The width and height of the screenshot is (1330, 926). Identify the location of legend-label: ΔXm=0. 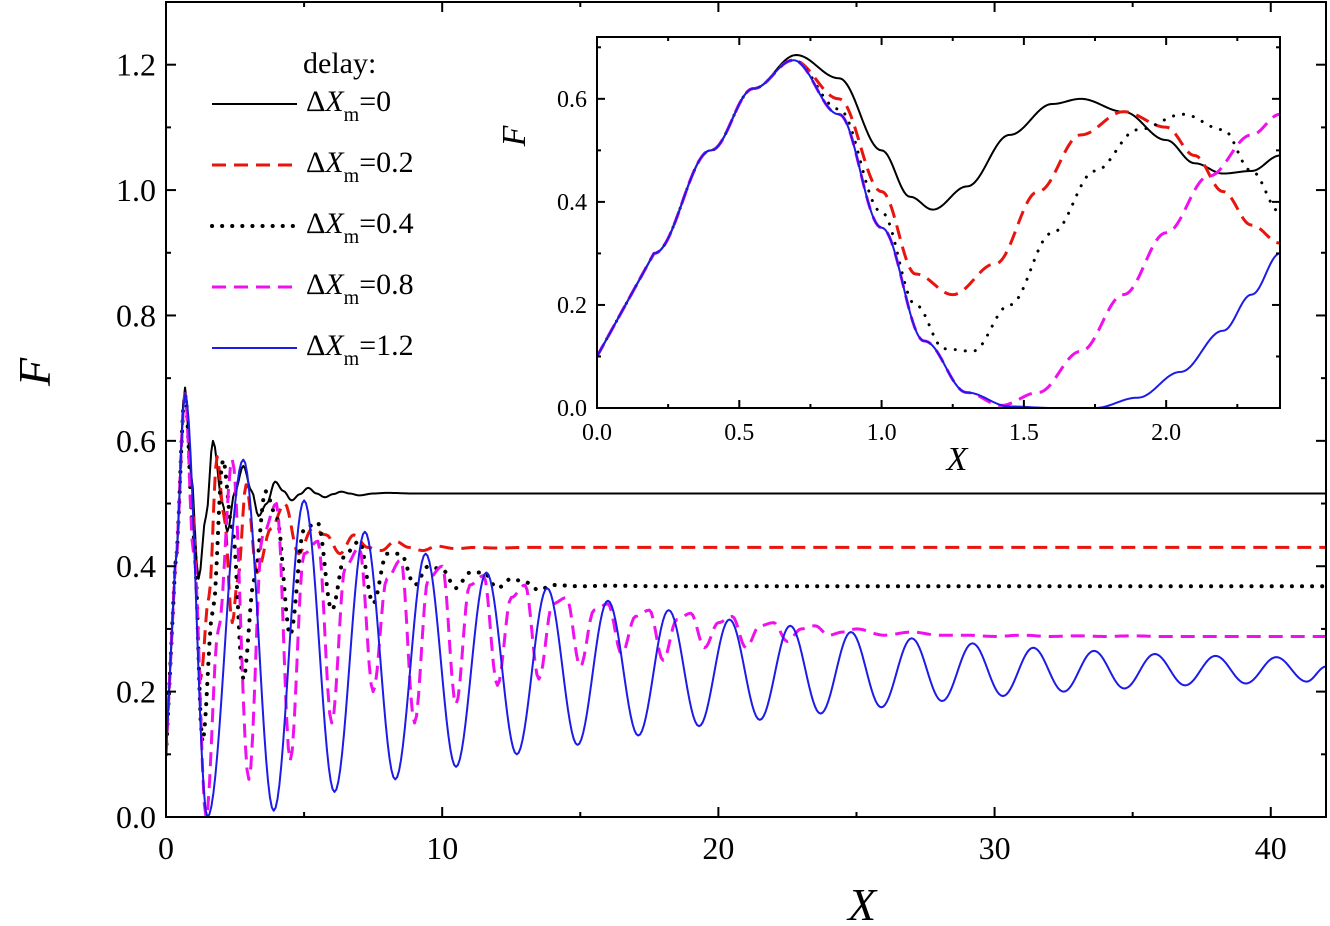
(348, 105).